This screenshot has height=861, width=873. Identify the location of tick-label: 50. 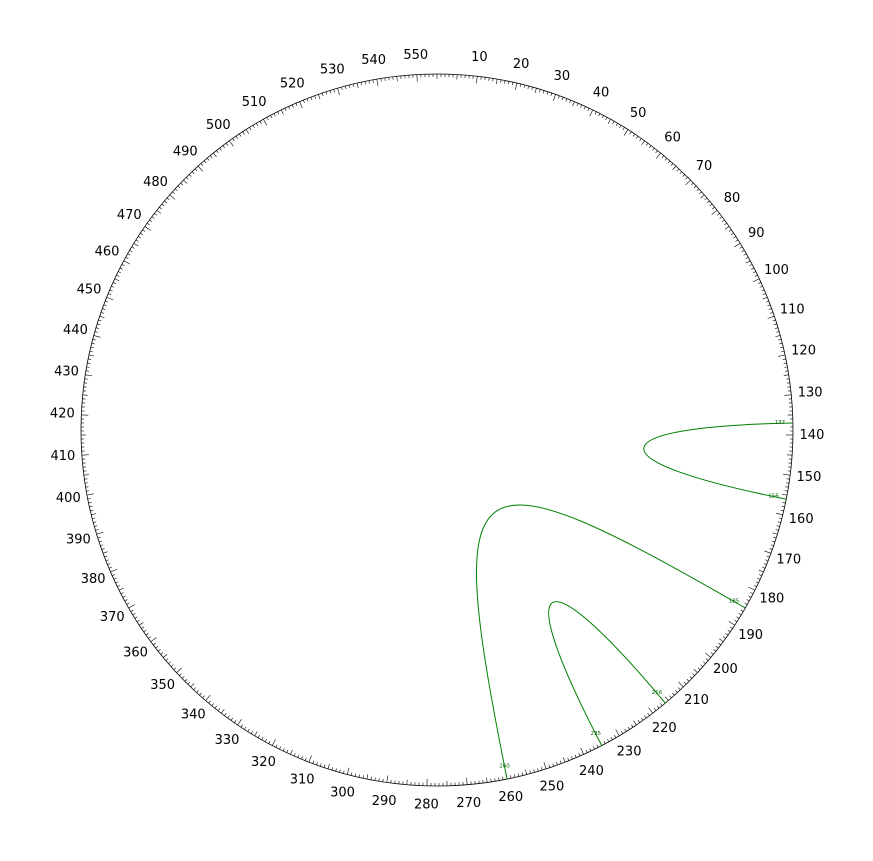
(638, 113).